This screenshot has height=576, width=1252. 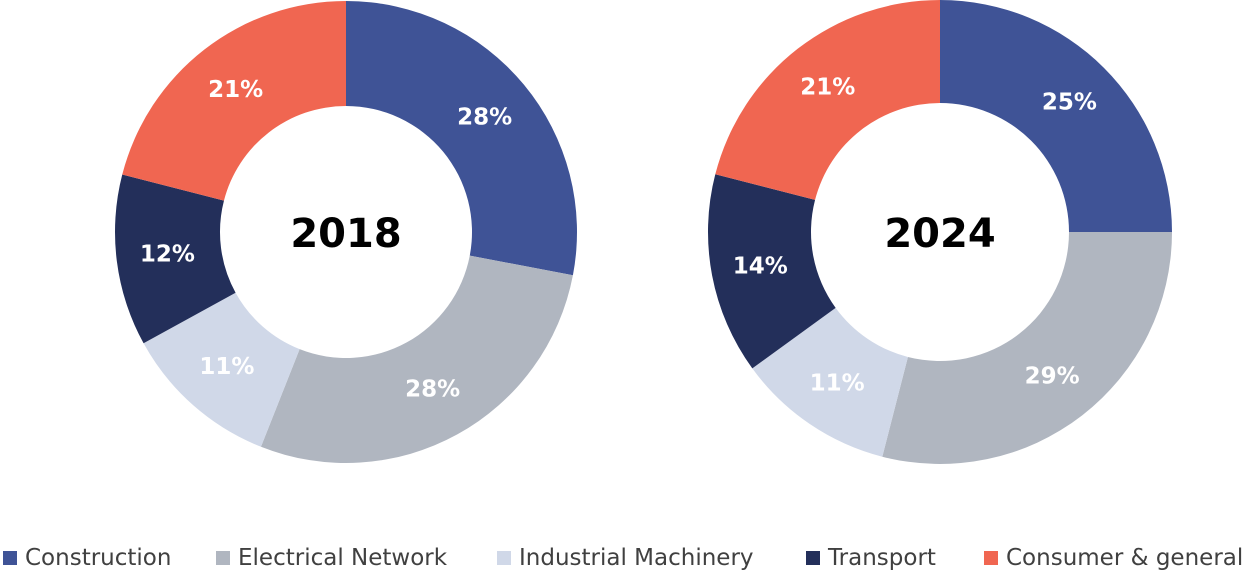 I want to click on slice-label-electrical-network-2024: 29%, so click(x=1052, y=377).